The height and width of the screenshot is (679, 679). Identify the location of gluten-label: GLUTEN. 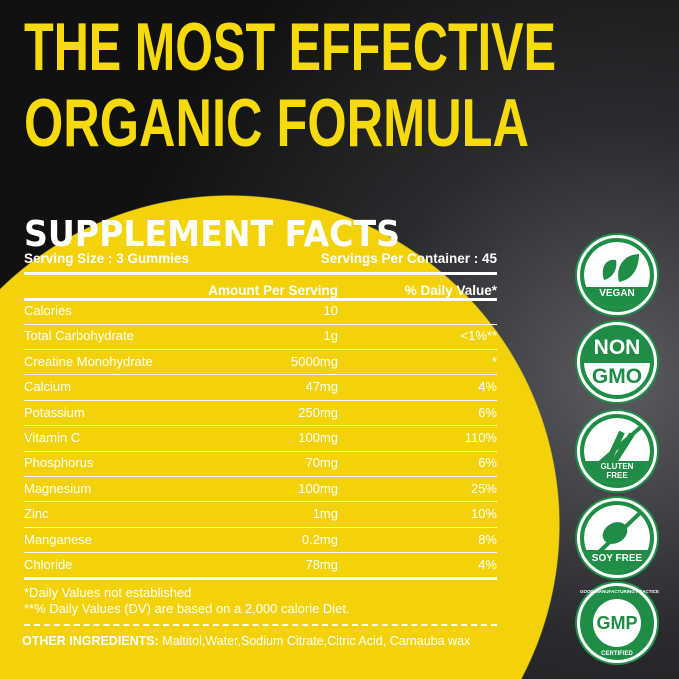
(617, 466).